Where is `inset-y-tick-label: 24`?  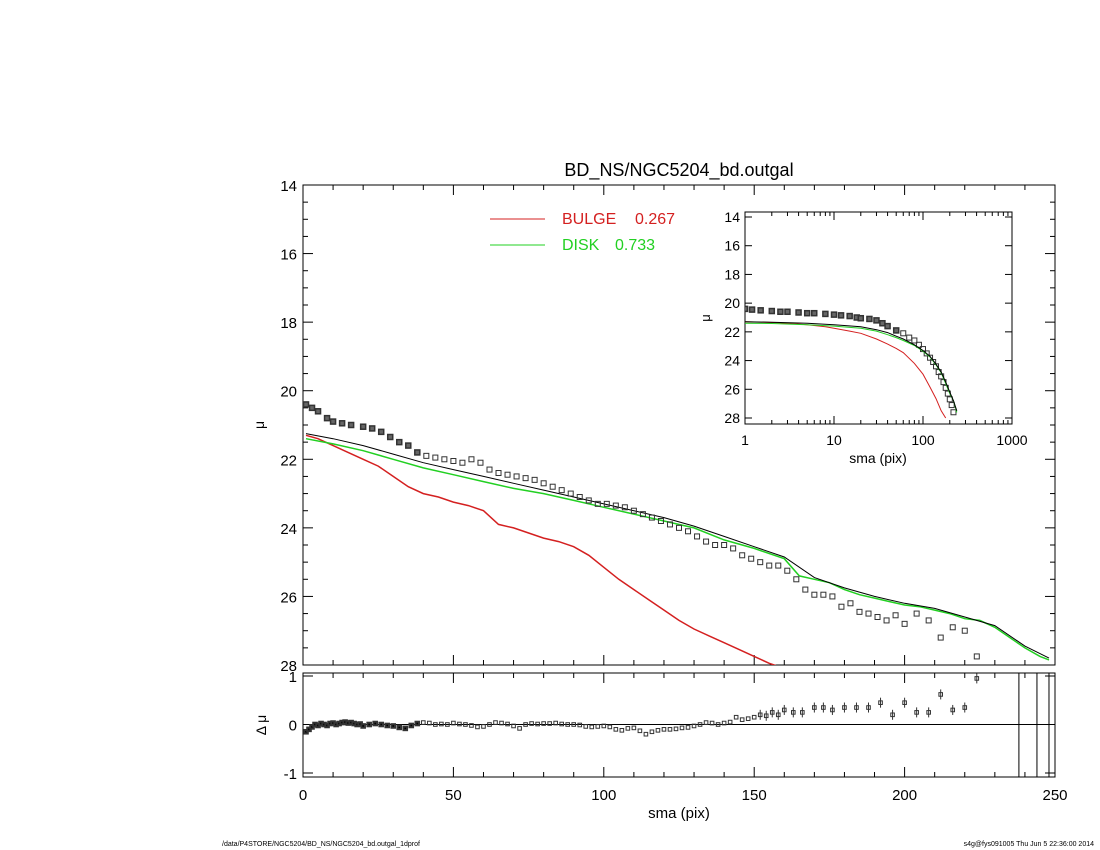 inset-y-tick-label: 24 is located at coordinates (732, 361).